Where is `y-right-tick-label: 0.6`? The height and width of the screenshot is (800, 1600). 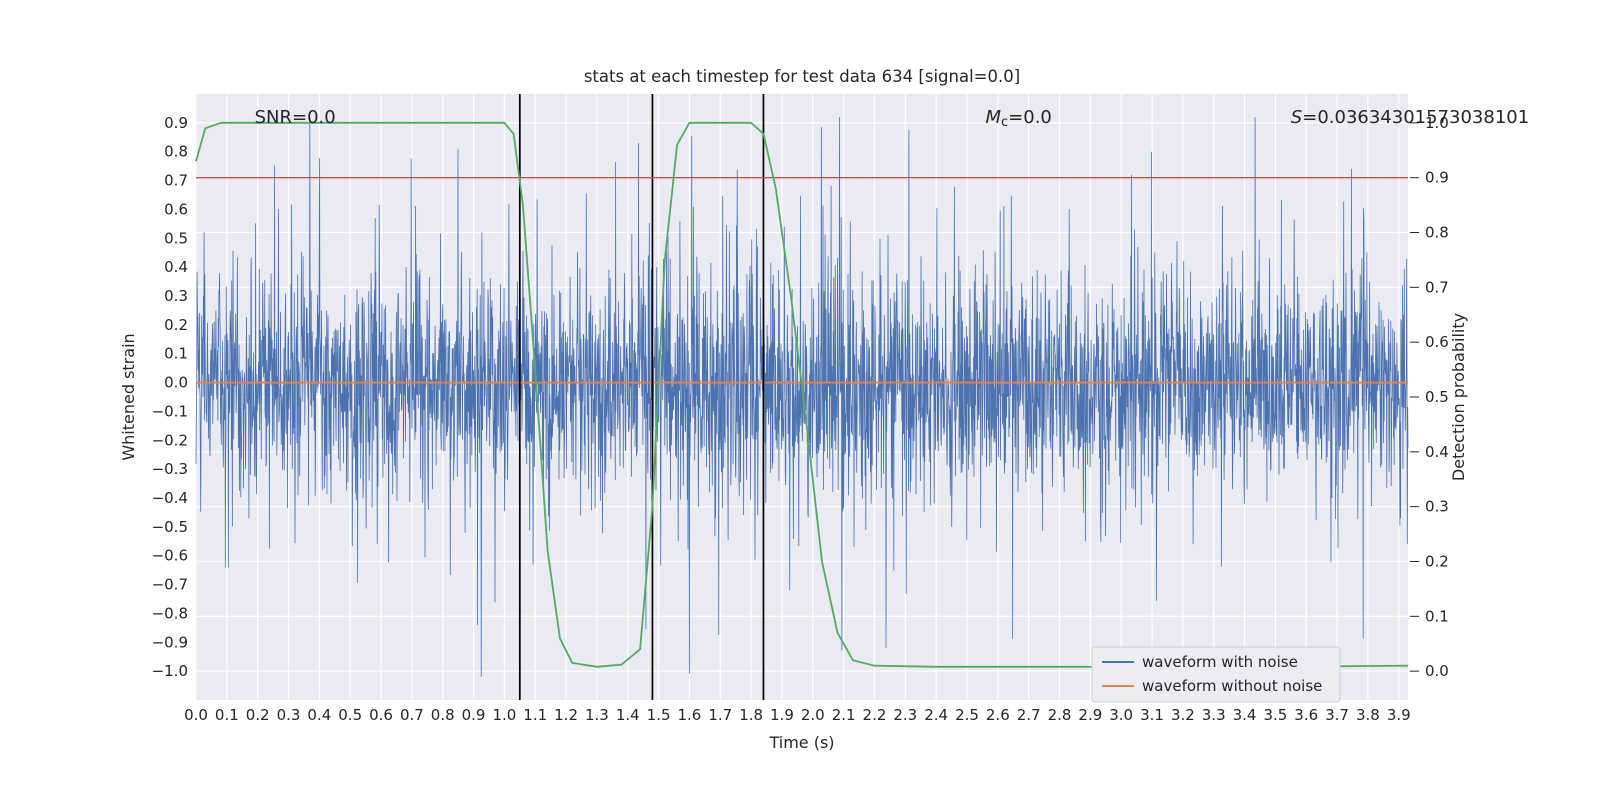 y-right-tick-label: 0.6 is located at coordinates (1437, 342).